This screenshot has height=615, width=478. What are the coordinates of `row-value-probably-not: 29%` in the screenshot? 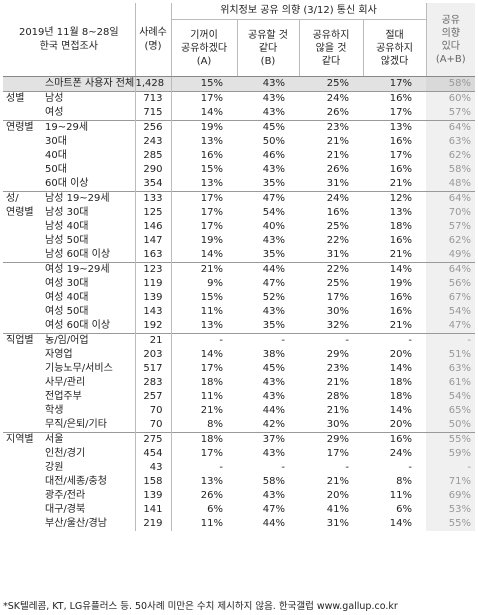 It's located at (338, 354).